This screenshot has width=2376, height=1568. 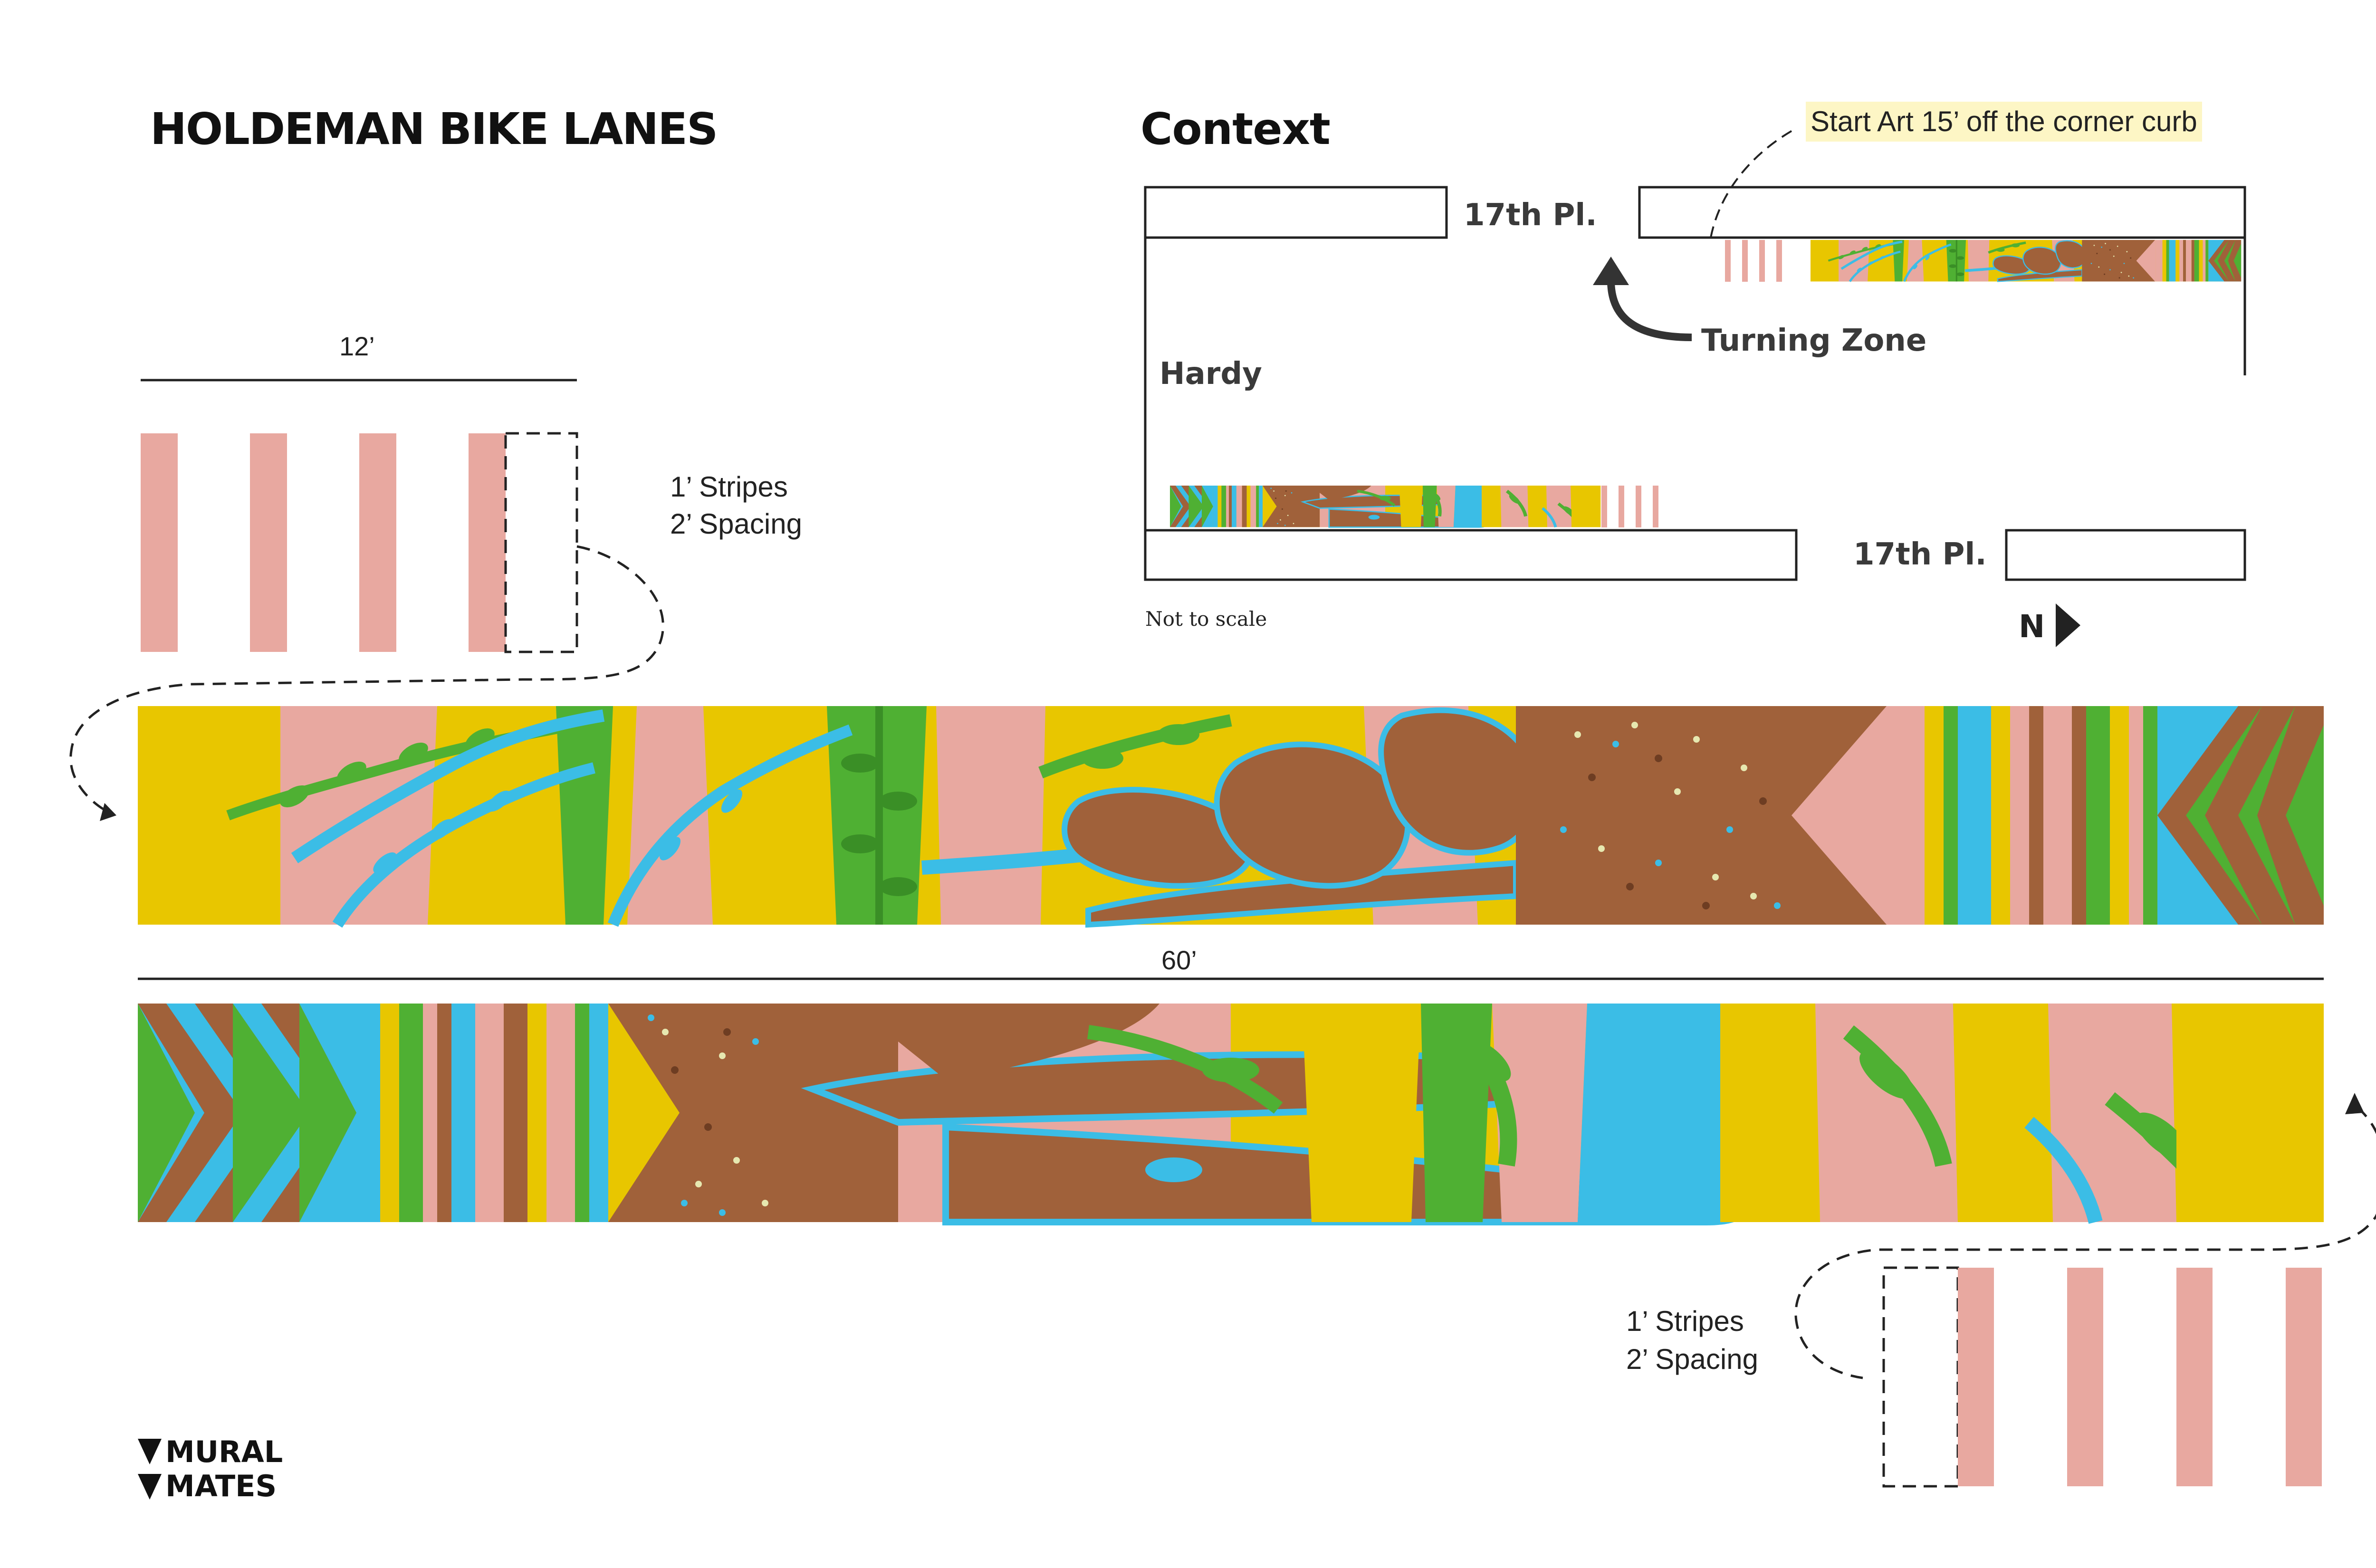 I want to click on context-mini-mural-top, so click(x=1983, y=261).